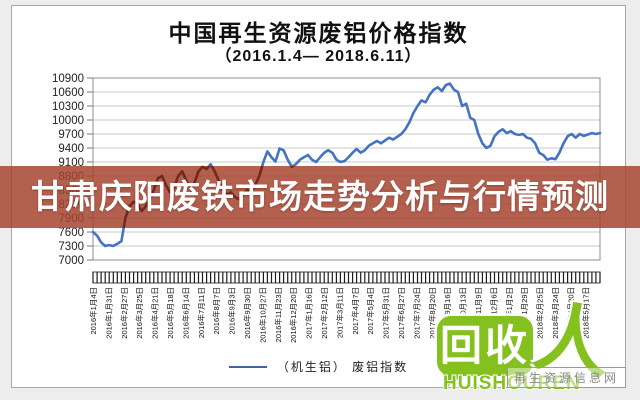 The image size is (640, 400). Describe the element at coordinates (170, 313) in the screenshot. I see `svg-text: 2016年5月18日` at that location.